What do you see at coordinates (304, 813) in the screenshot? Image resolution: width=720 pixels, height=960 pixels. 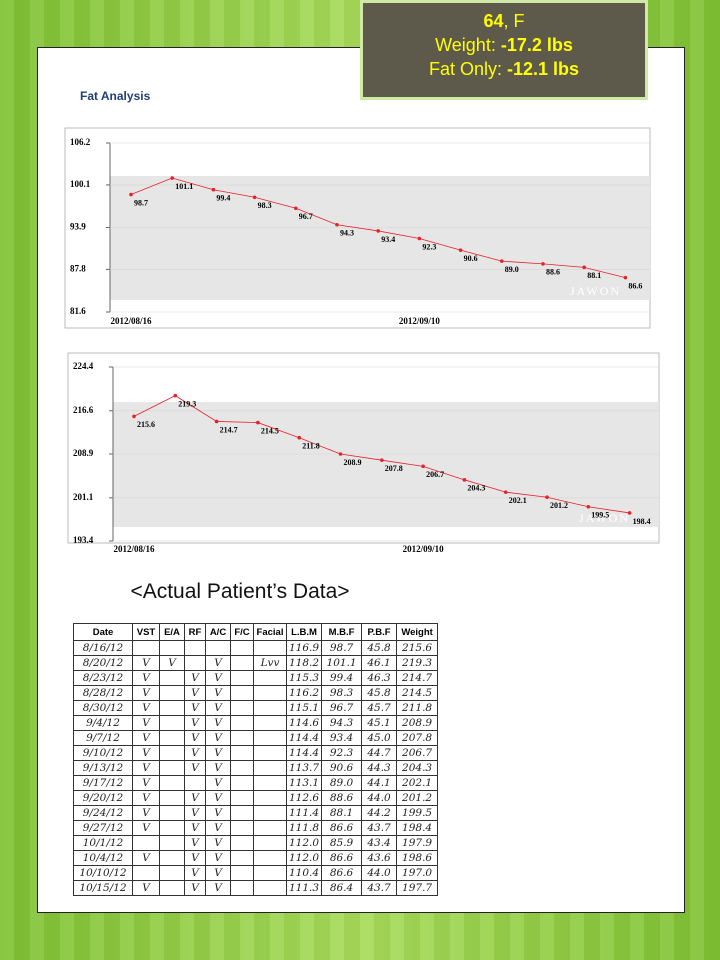 I see `table-cell: 111.4` at bounding box center [304, 813].